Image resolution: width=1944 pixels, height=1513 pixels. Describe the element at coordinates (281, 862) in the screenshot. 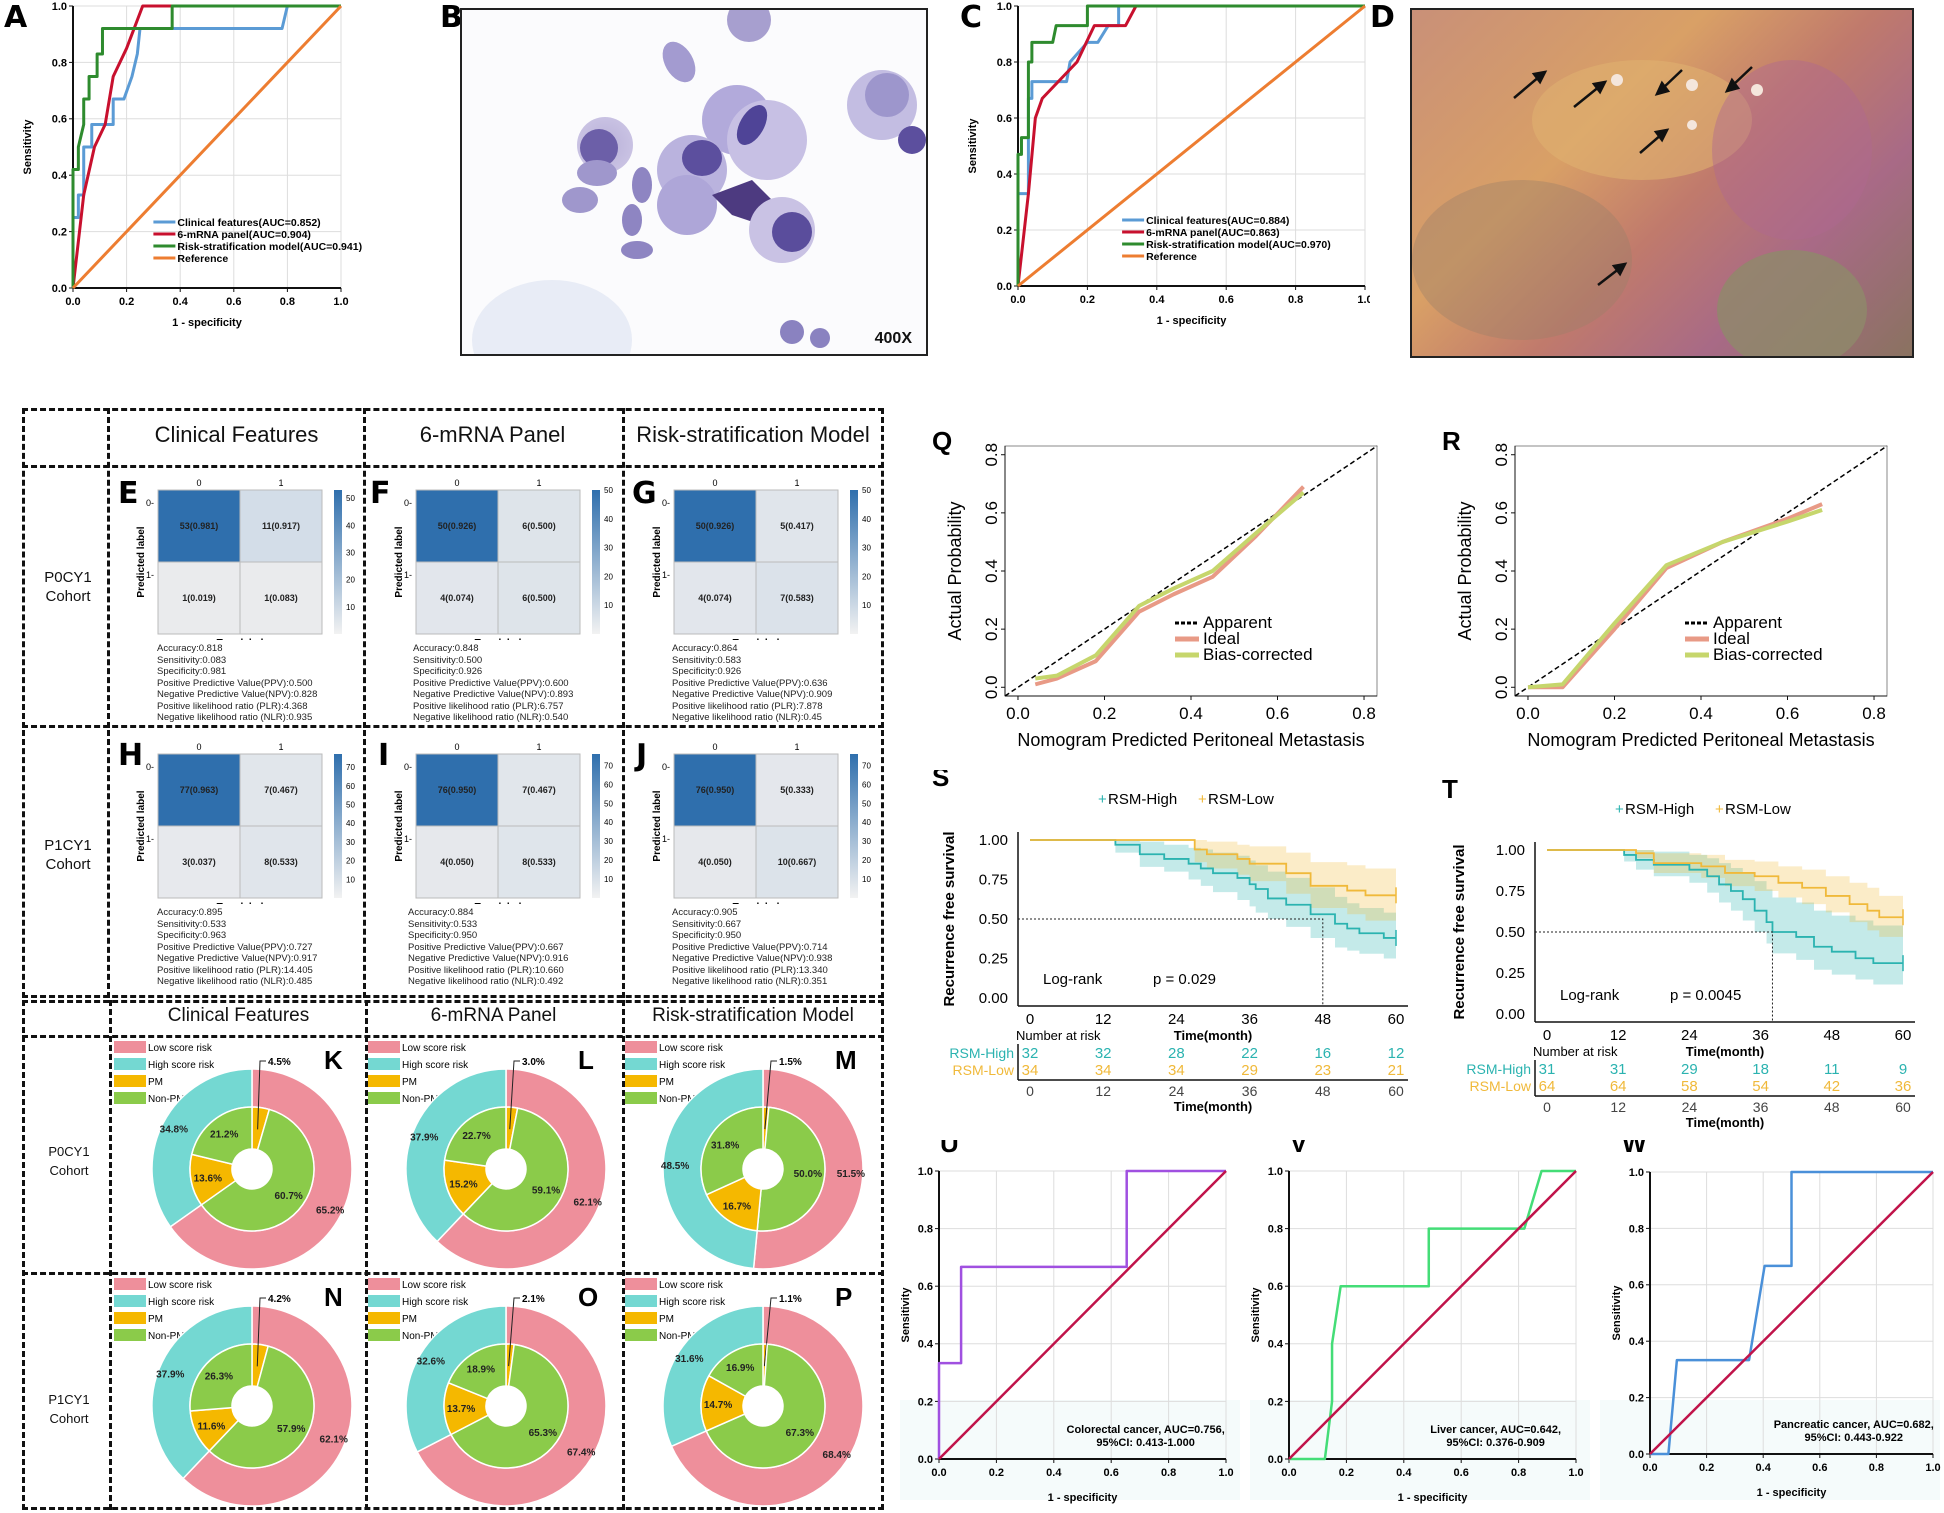

I see `cell-value: 8(0.533)` at that location.